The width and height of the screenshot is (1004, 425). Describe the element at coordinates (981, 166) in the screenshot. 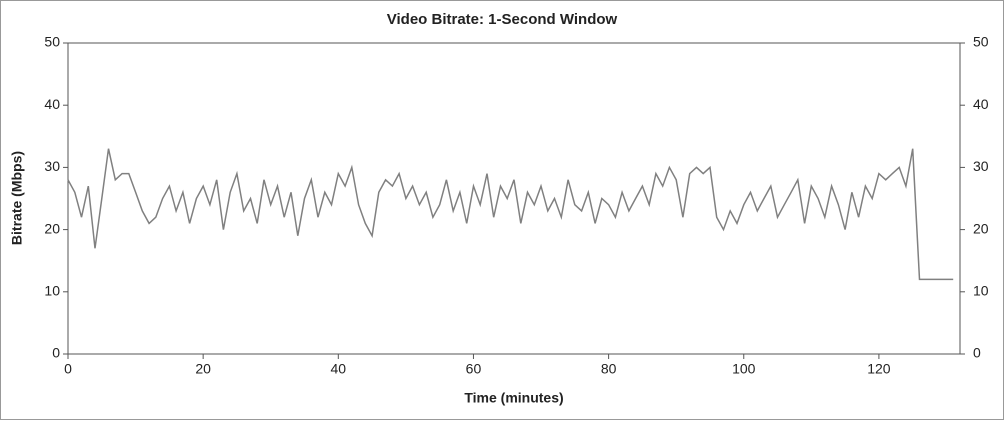

I see `y2-tick-label: 30` at that location.